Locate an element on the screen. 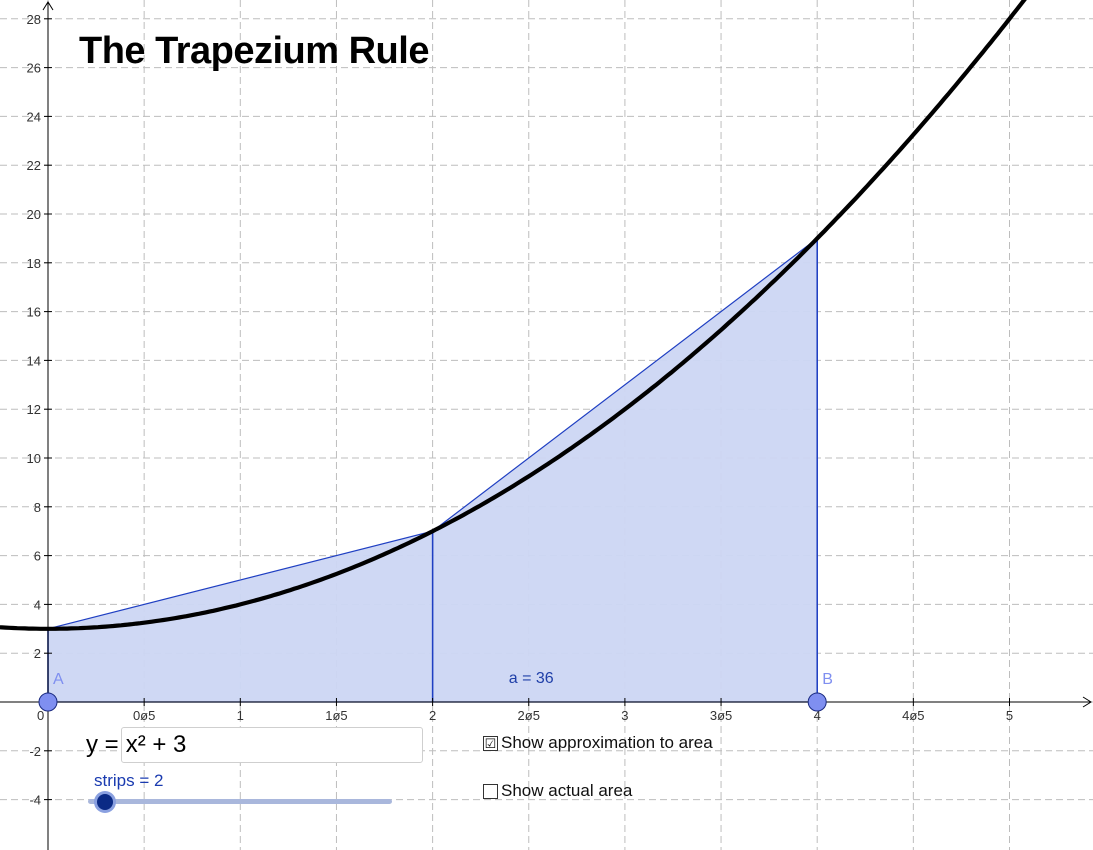 The image size is (1093, 850). checkbox-label: Show approximation to area is located at coordinates (607, 742).